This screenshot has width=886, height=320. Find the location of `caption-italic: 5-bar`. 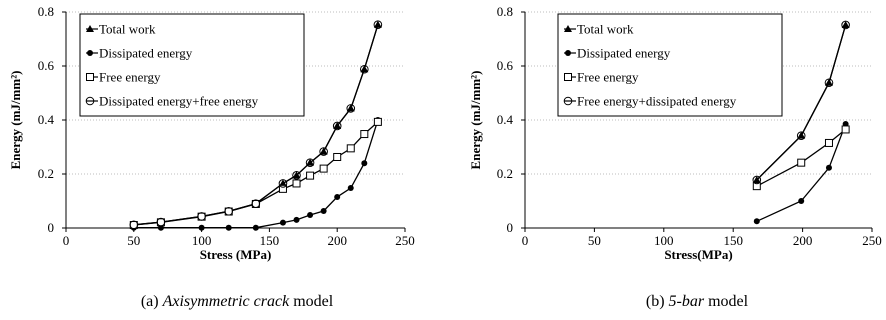

caption-italic: 5-bar is located at coordinates (687, 301).